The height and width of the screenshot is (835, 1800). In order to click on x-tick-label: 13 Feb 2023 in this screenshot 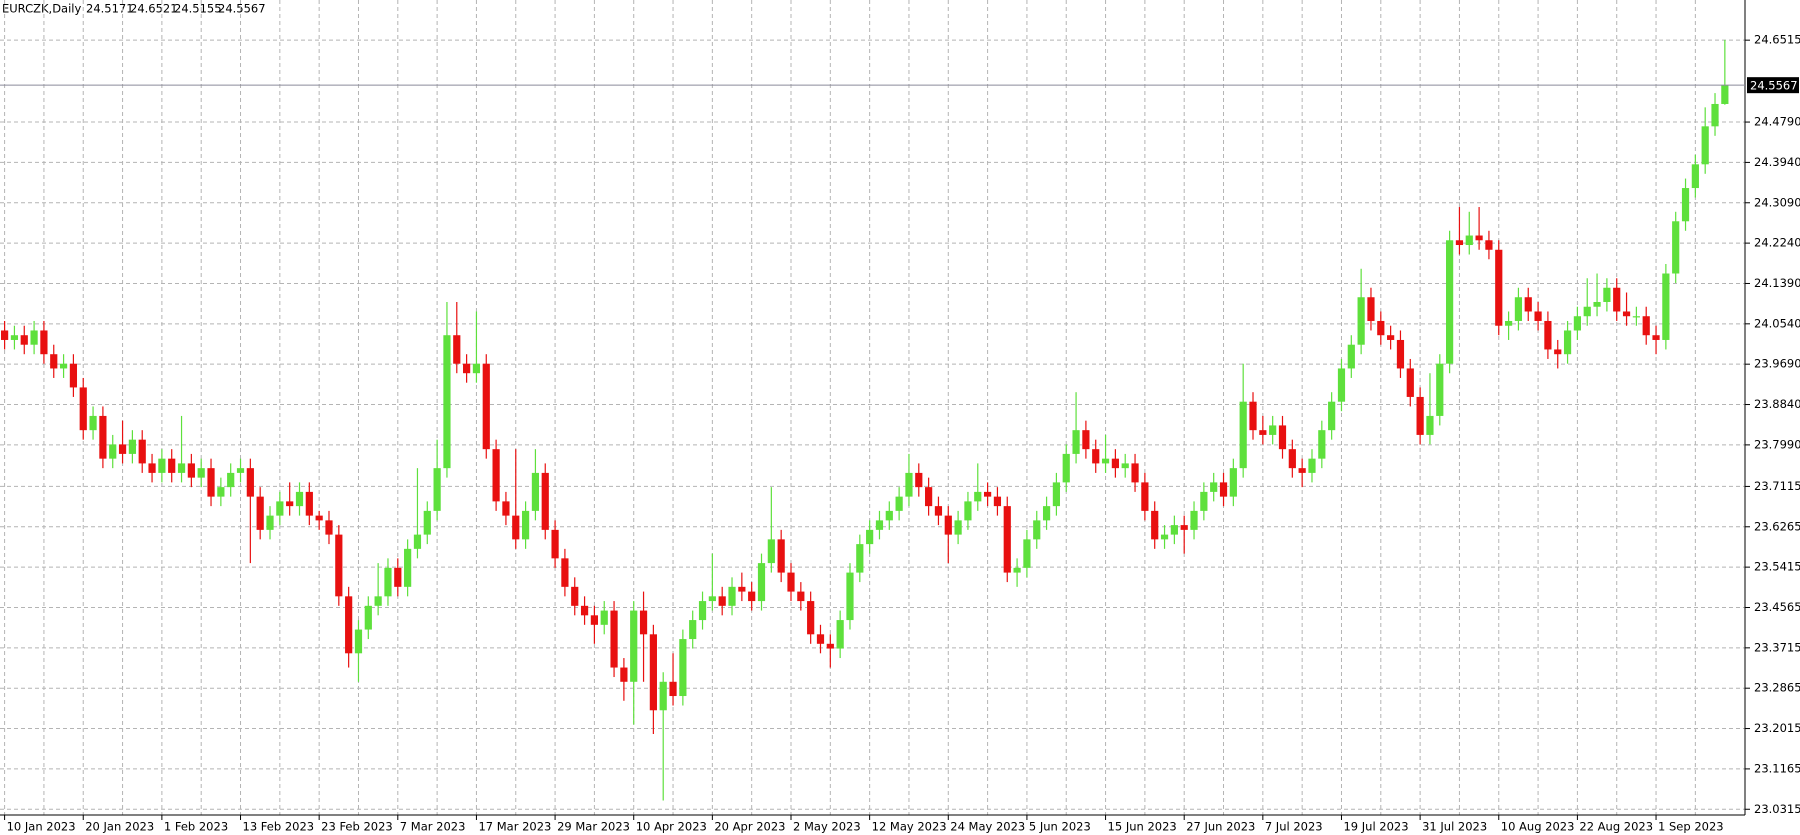, I will do `click(279, 827)`.